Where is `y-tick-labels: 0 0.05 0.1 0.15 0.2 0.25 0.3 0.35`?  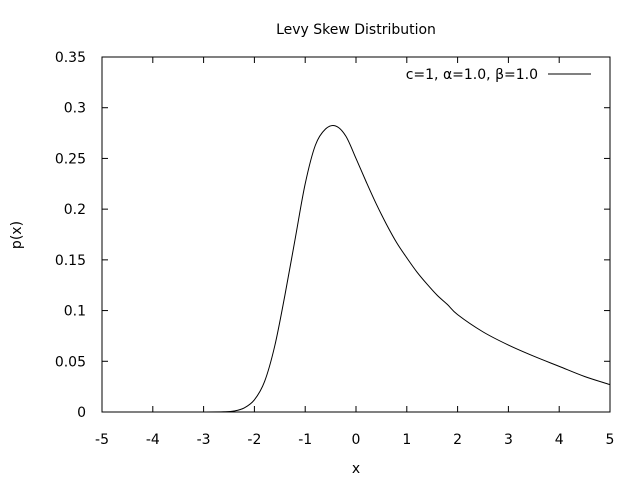
y-tick-labels: 0 0.05 0.1 0.15 0.2 0.25 0.3 0.35 is located at coordinates (70, 235).